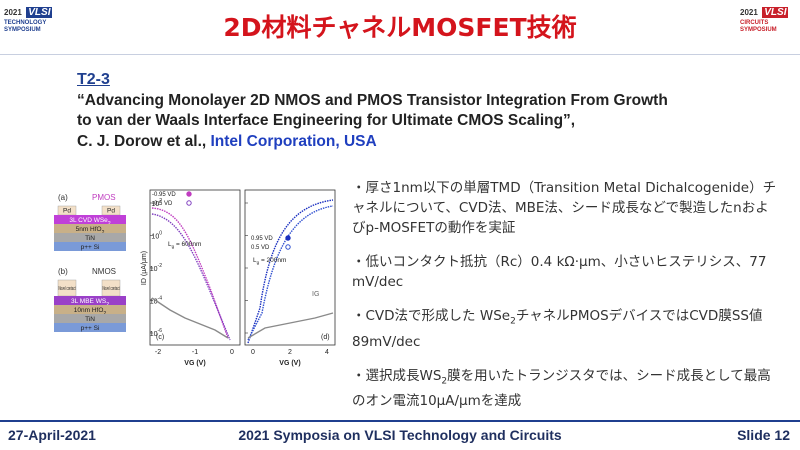 This screenshot has height=450, width=800. Describe the element at coordinates (293, 141) in the screenshot. I see `affiliation: Intel Corporation, USA` at that location.